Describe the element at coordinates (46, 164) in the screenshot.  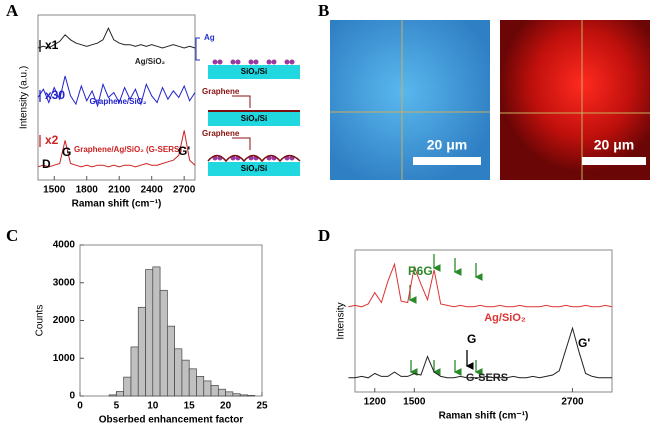
I see `annotation: D` at that location.